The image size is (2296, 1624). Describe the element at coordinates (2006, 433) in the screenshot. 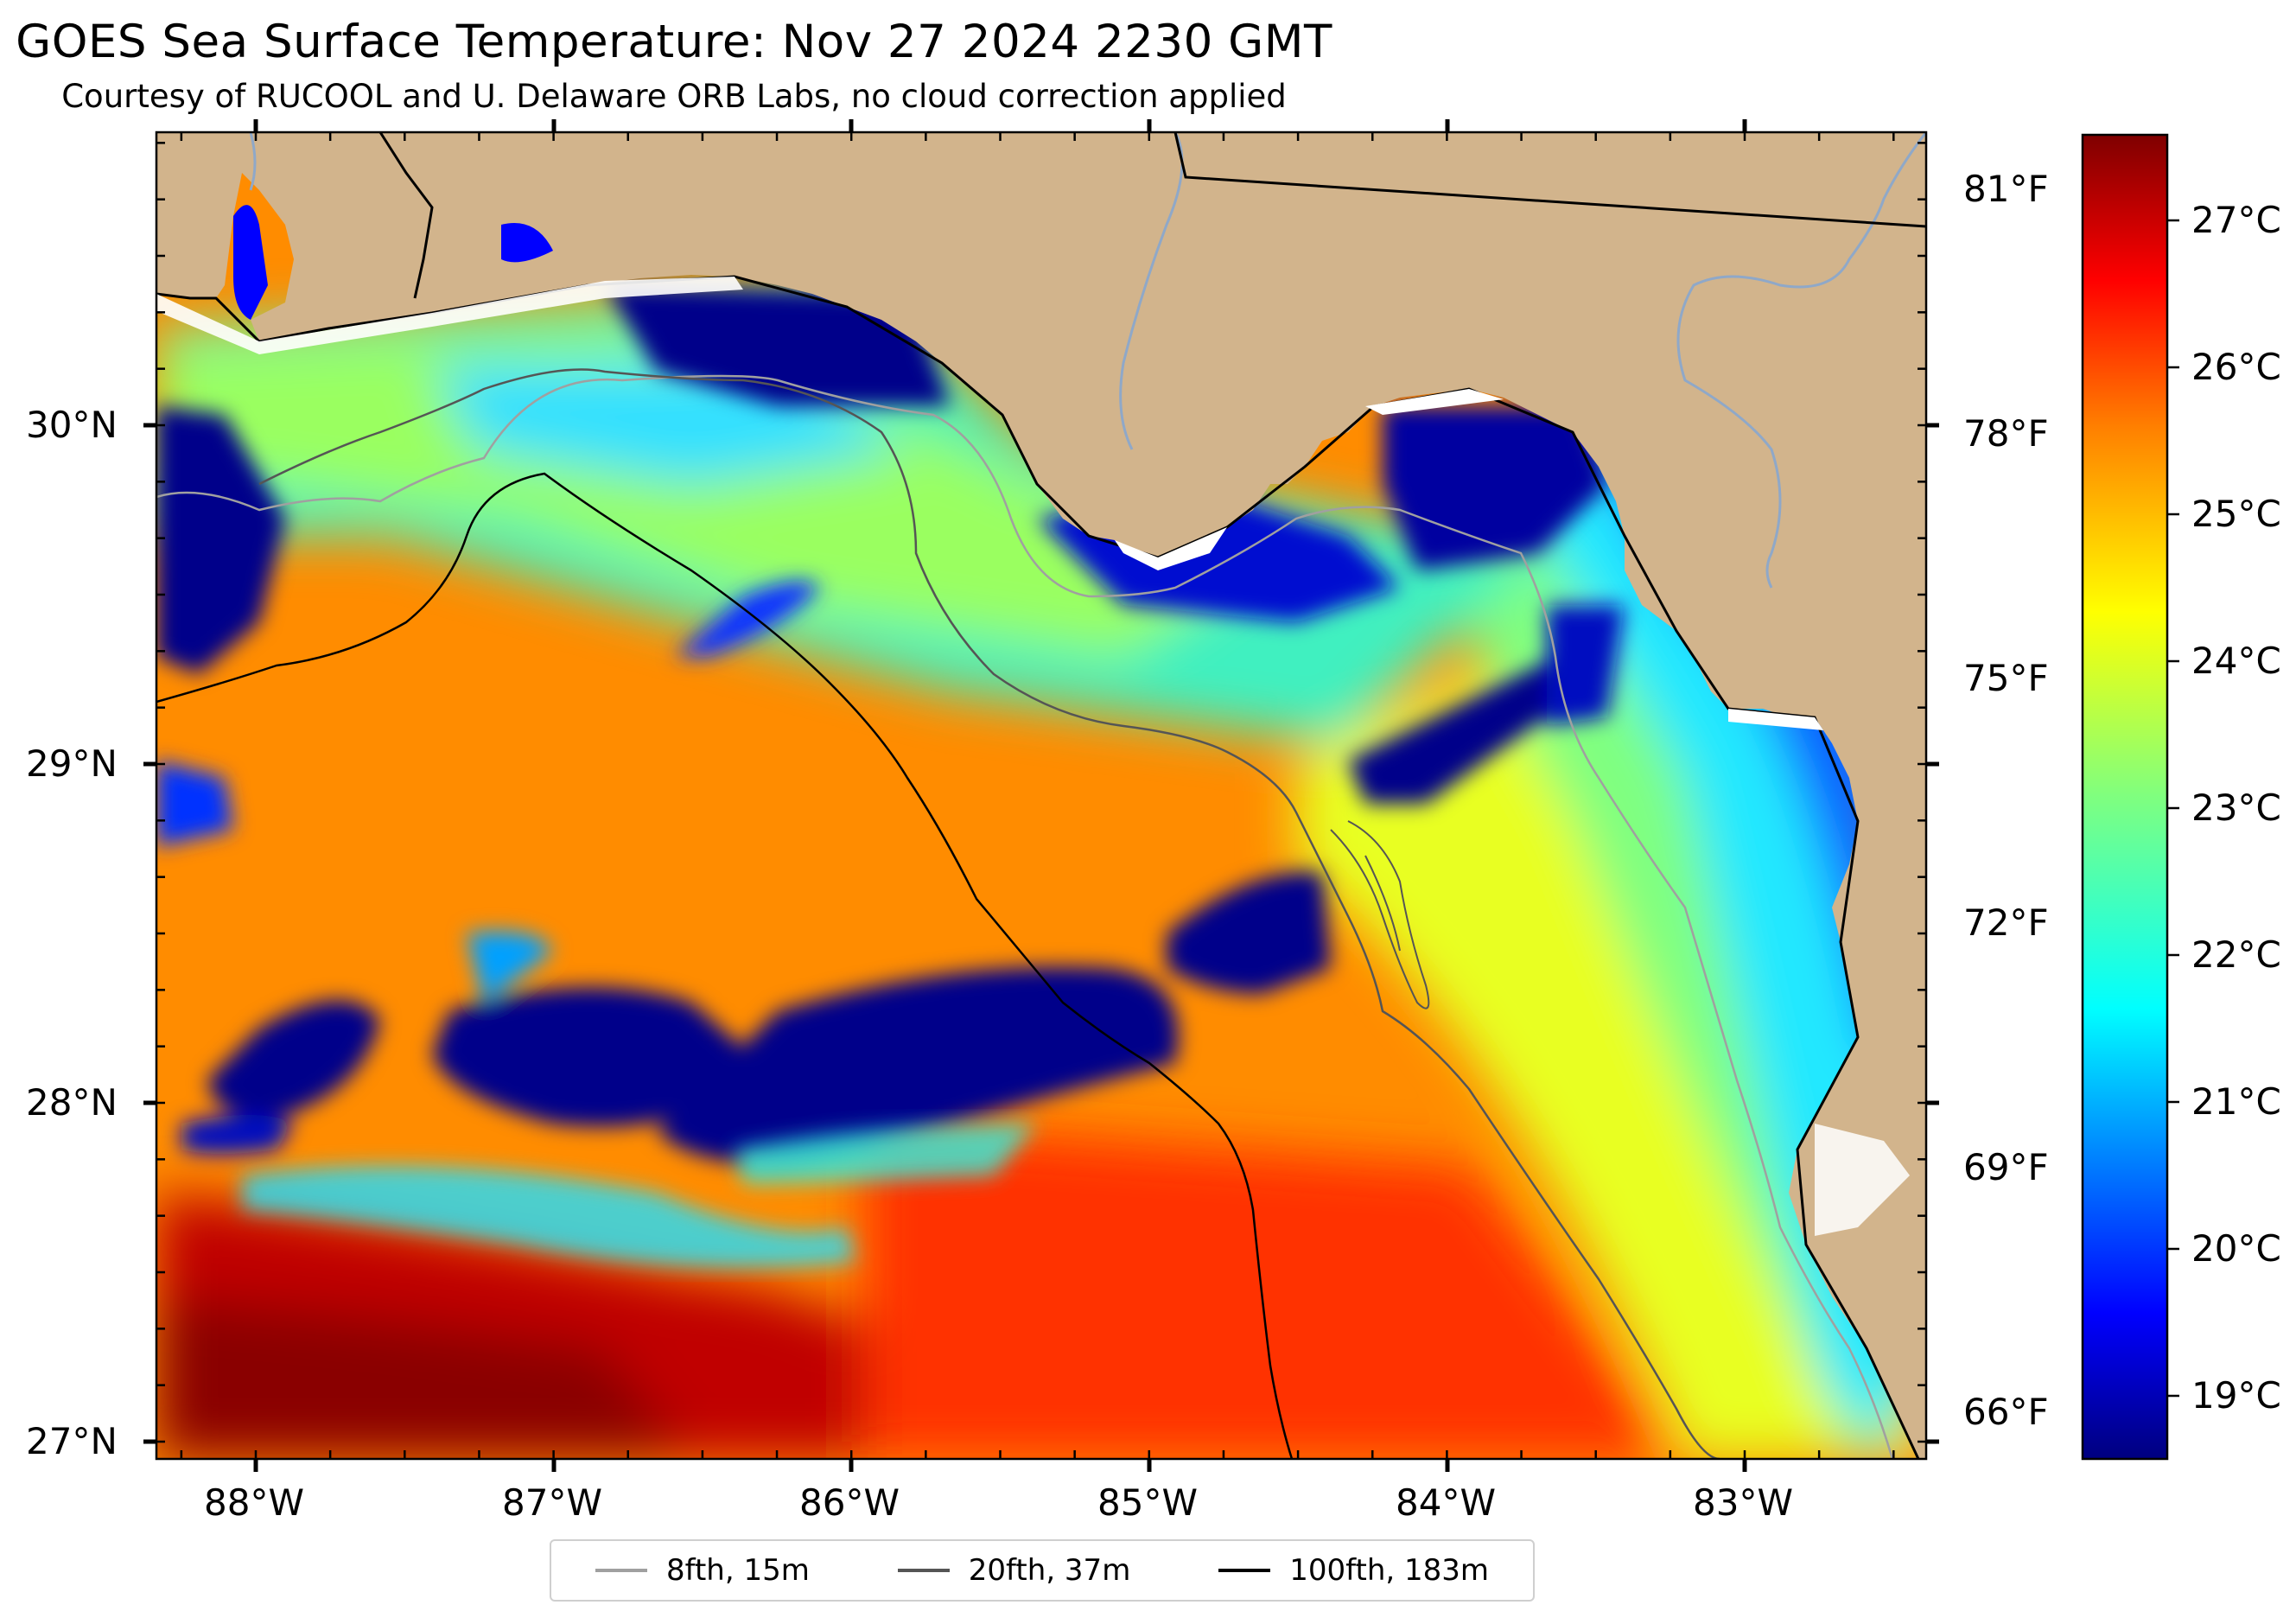

I see `fahrenheit-label-78: 78°F` at that location.